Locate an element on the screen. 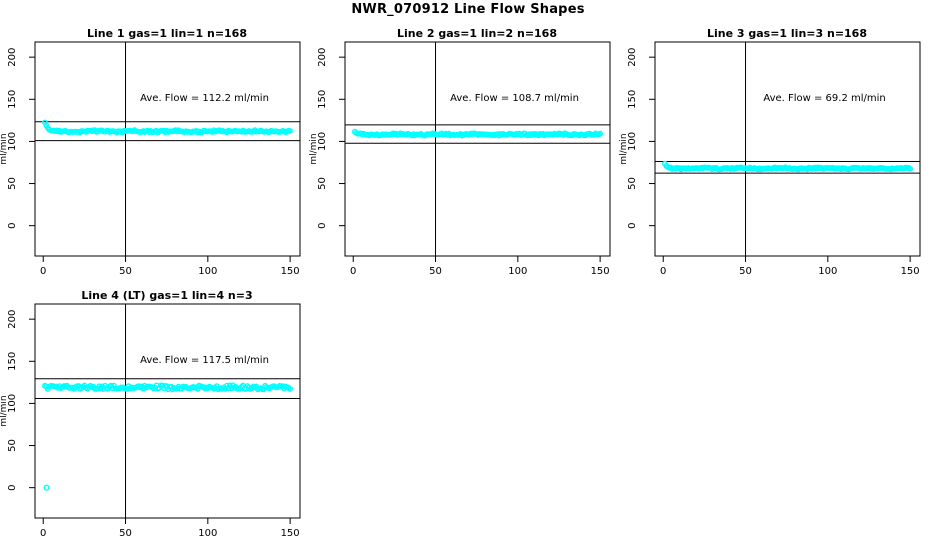 Image resolution: width=936 pixels, height=540 pixels. ave-flow-annotation: Ave. Flow = 112.2 ml/min is located at coordinates (204, 98).